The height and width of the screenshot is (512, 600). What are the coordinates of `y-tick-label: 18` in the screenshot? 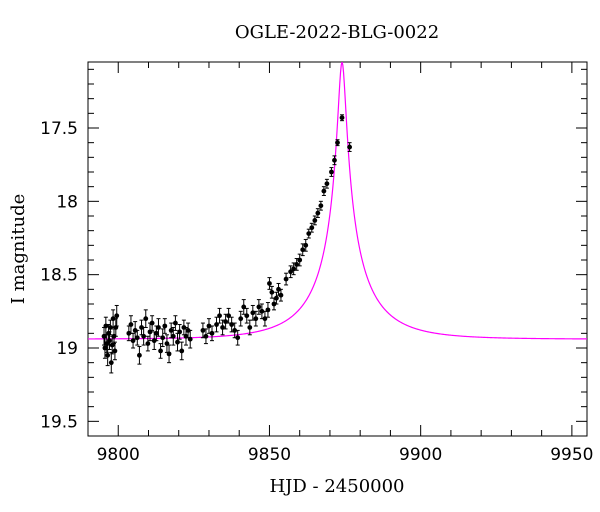 It's located at (67, 202).